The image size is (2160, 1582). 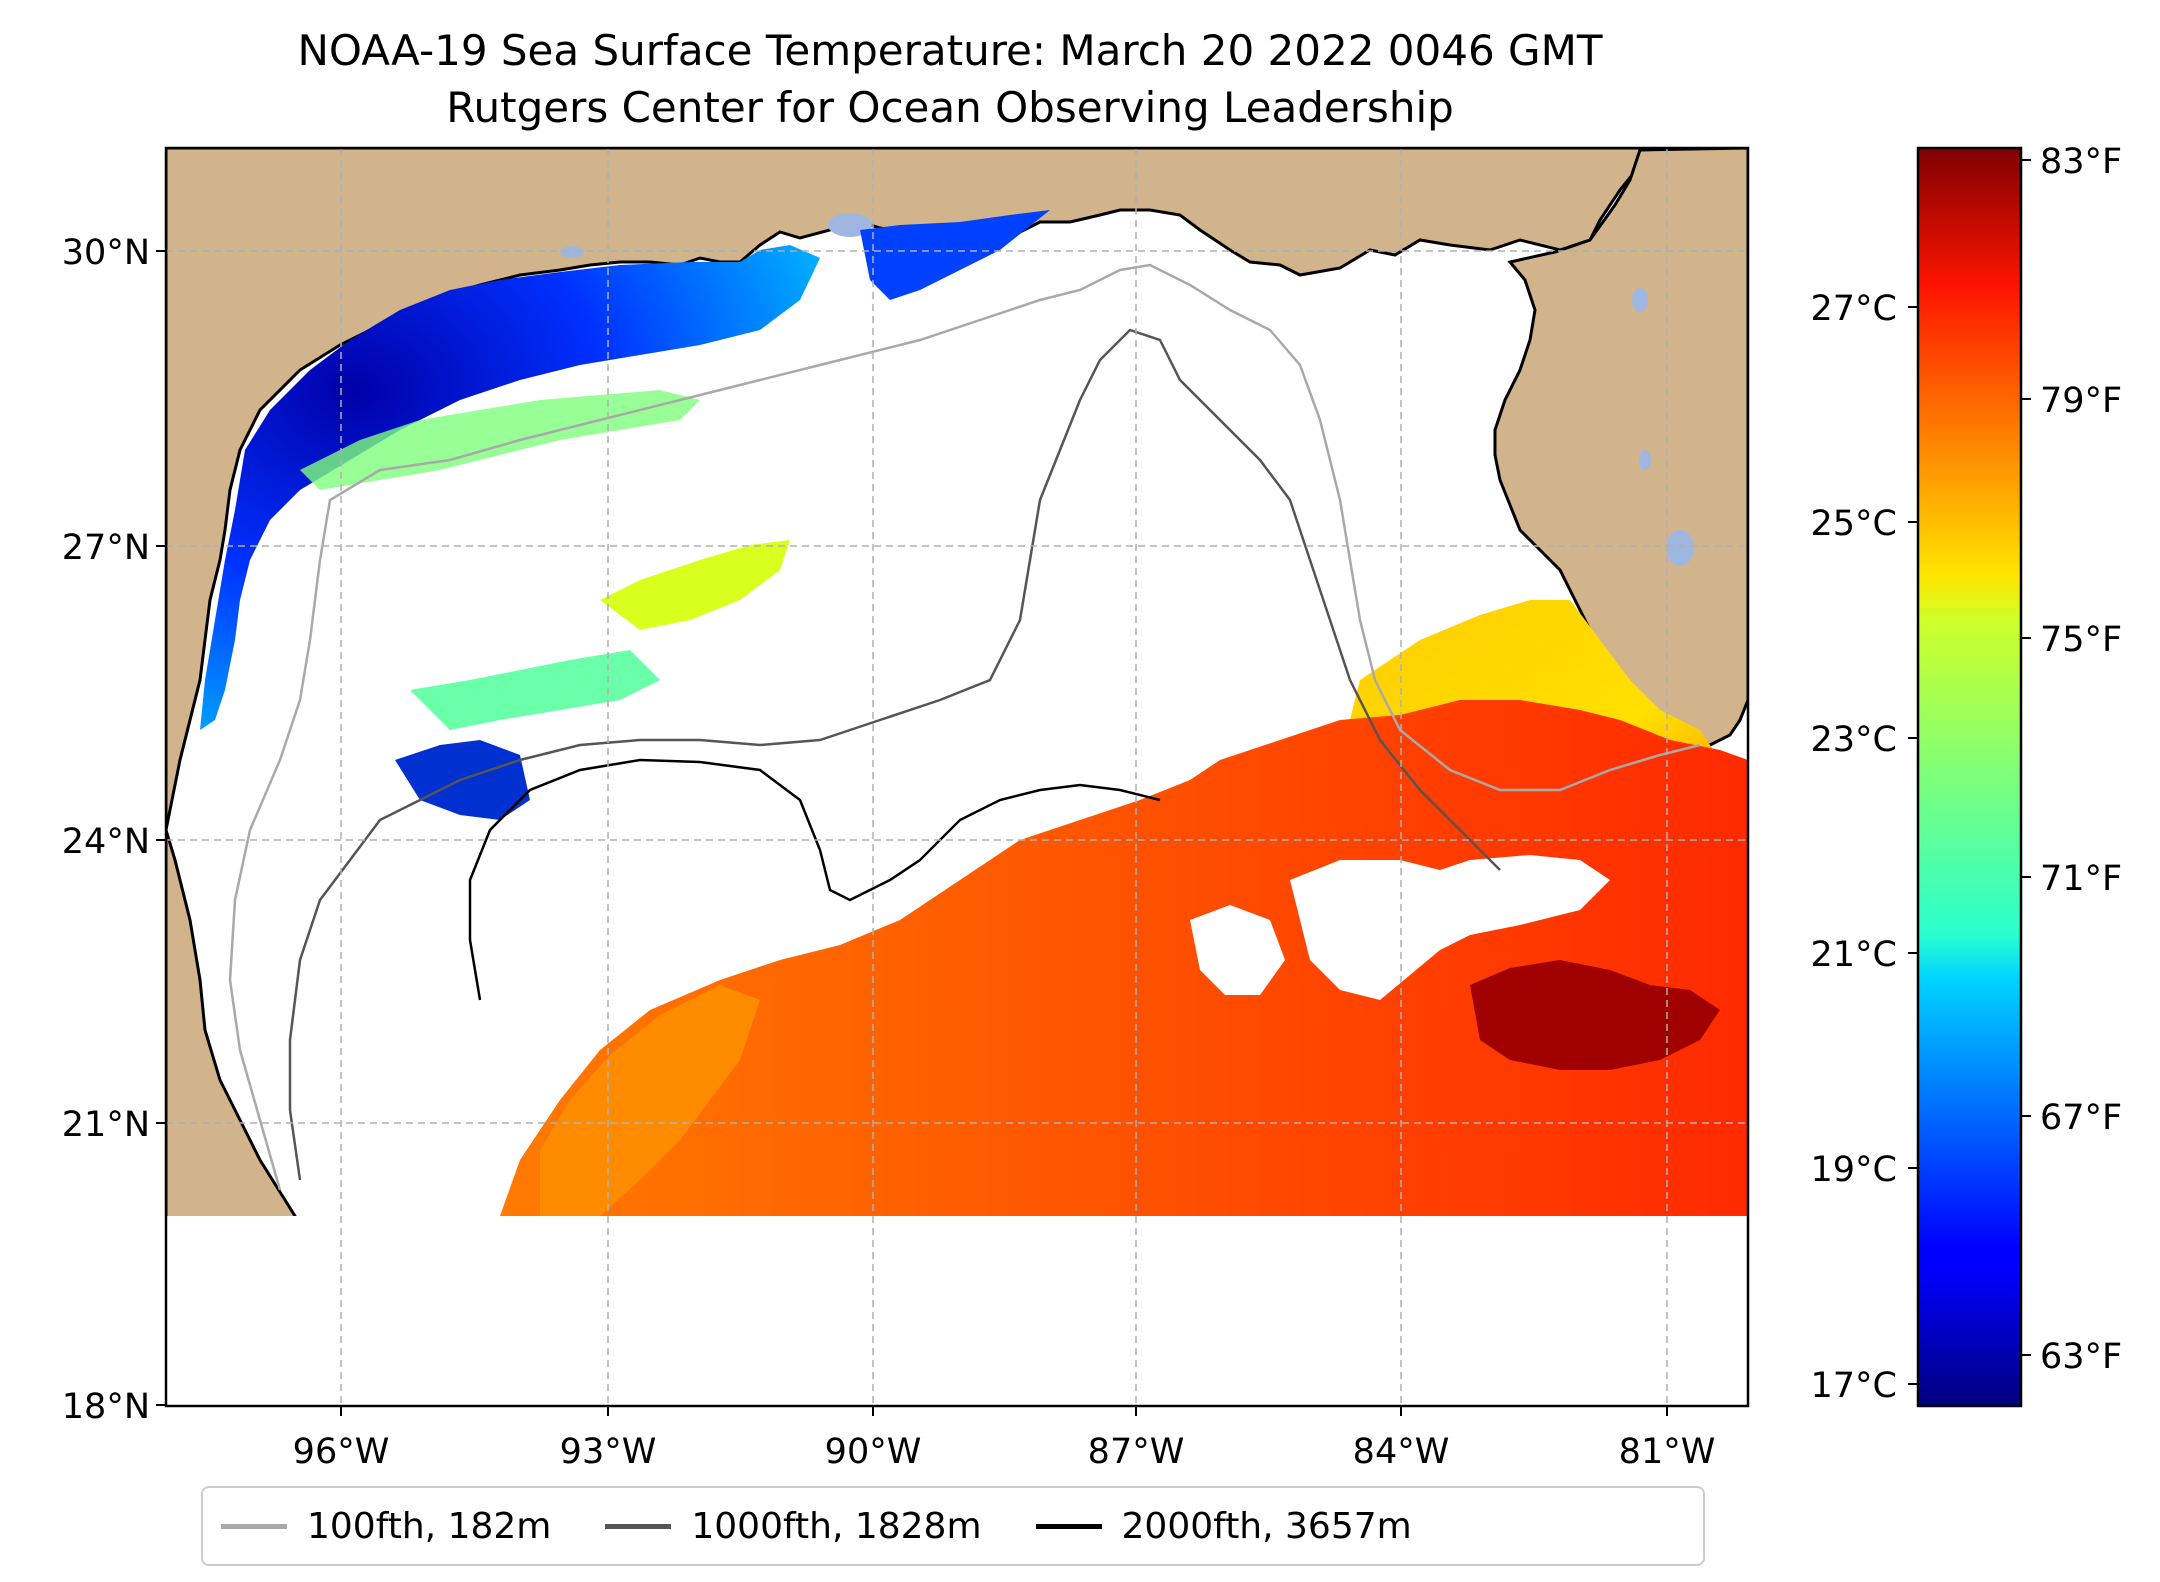 I want to click on label-c-27: 27°C, so click(x=1854, y=309).